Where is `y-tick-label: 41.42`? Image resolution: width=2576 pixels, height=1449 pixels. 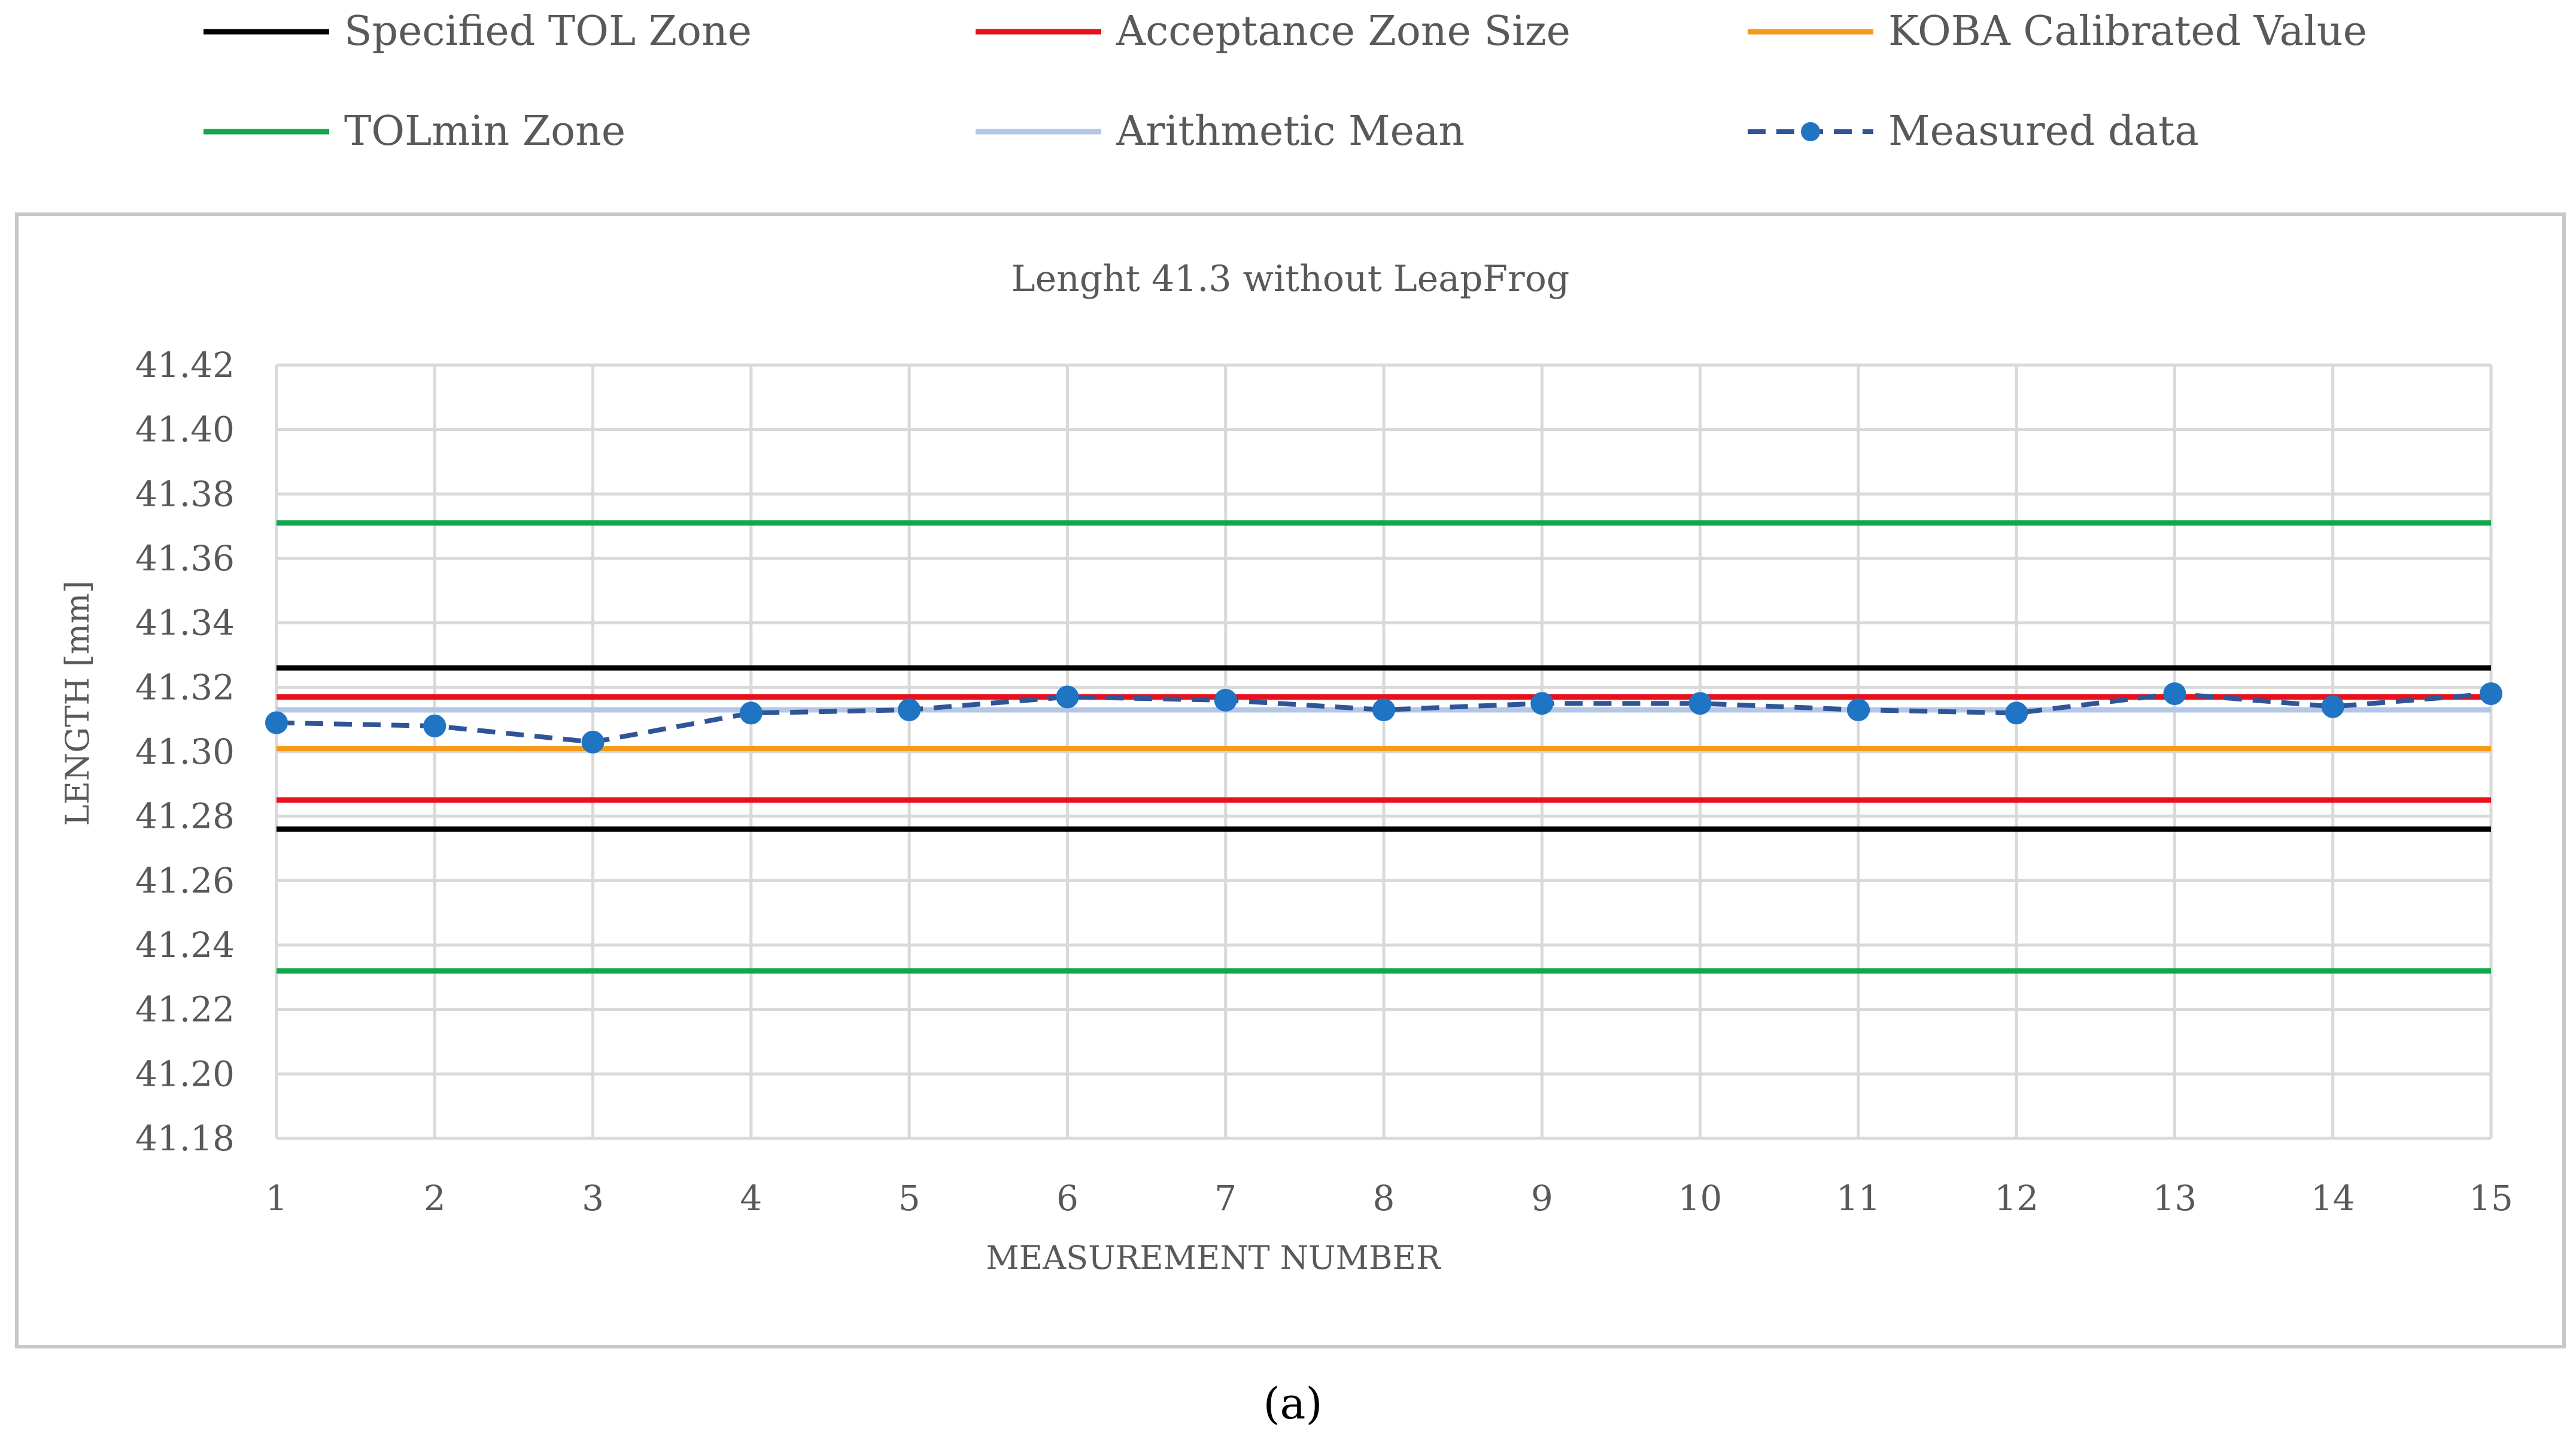 y-tick-label: 41.42 is located at coordinates (185, 365).